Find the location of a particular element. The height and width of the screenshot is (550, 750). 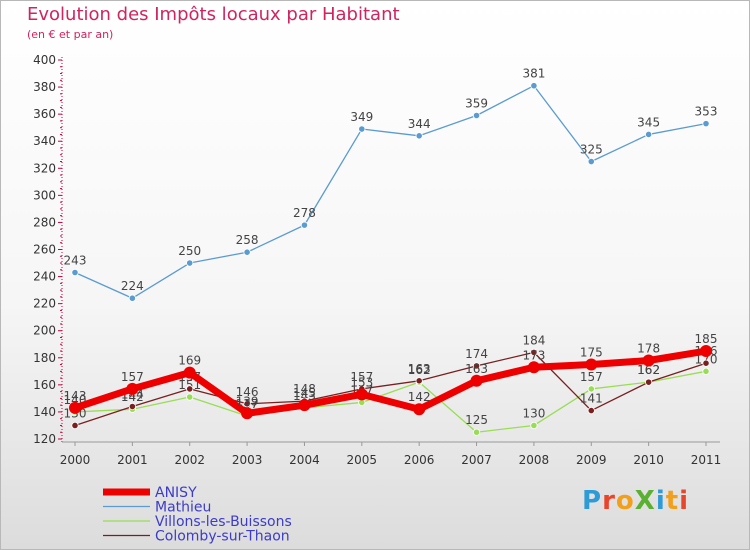

data-label-villons-les-buissons: 125 is located at coordinates (476, 420).